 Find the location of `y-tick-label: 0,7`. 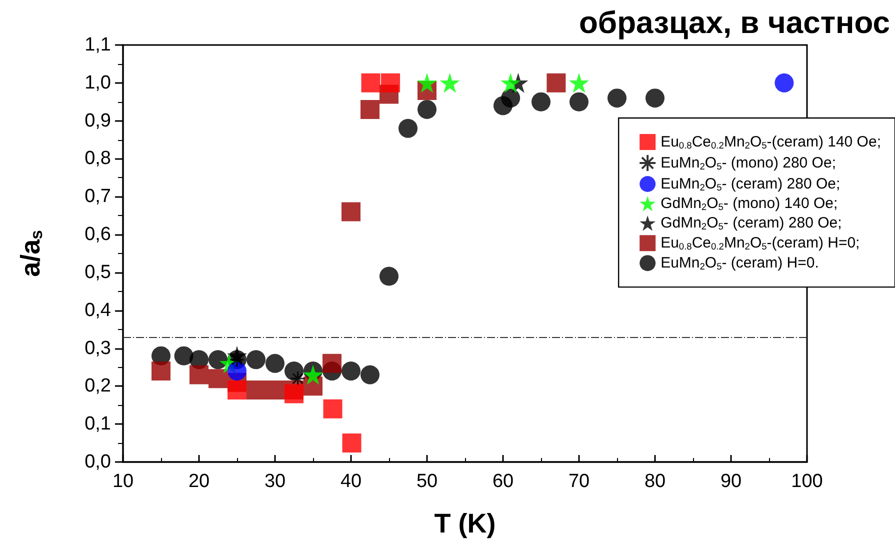

y-tick-label: 0,7 is located at coordinates (97, 197).